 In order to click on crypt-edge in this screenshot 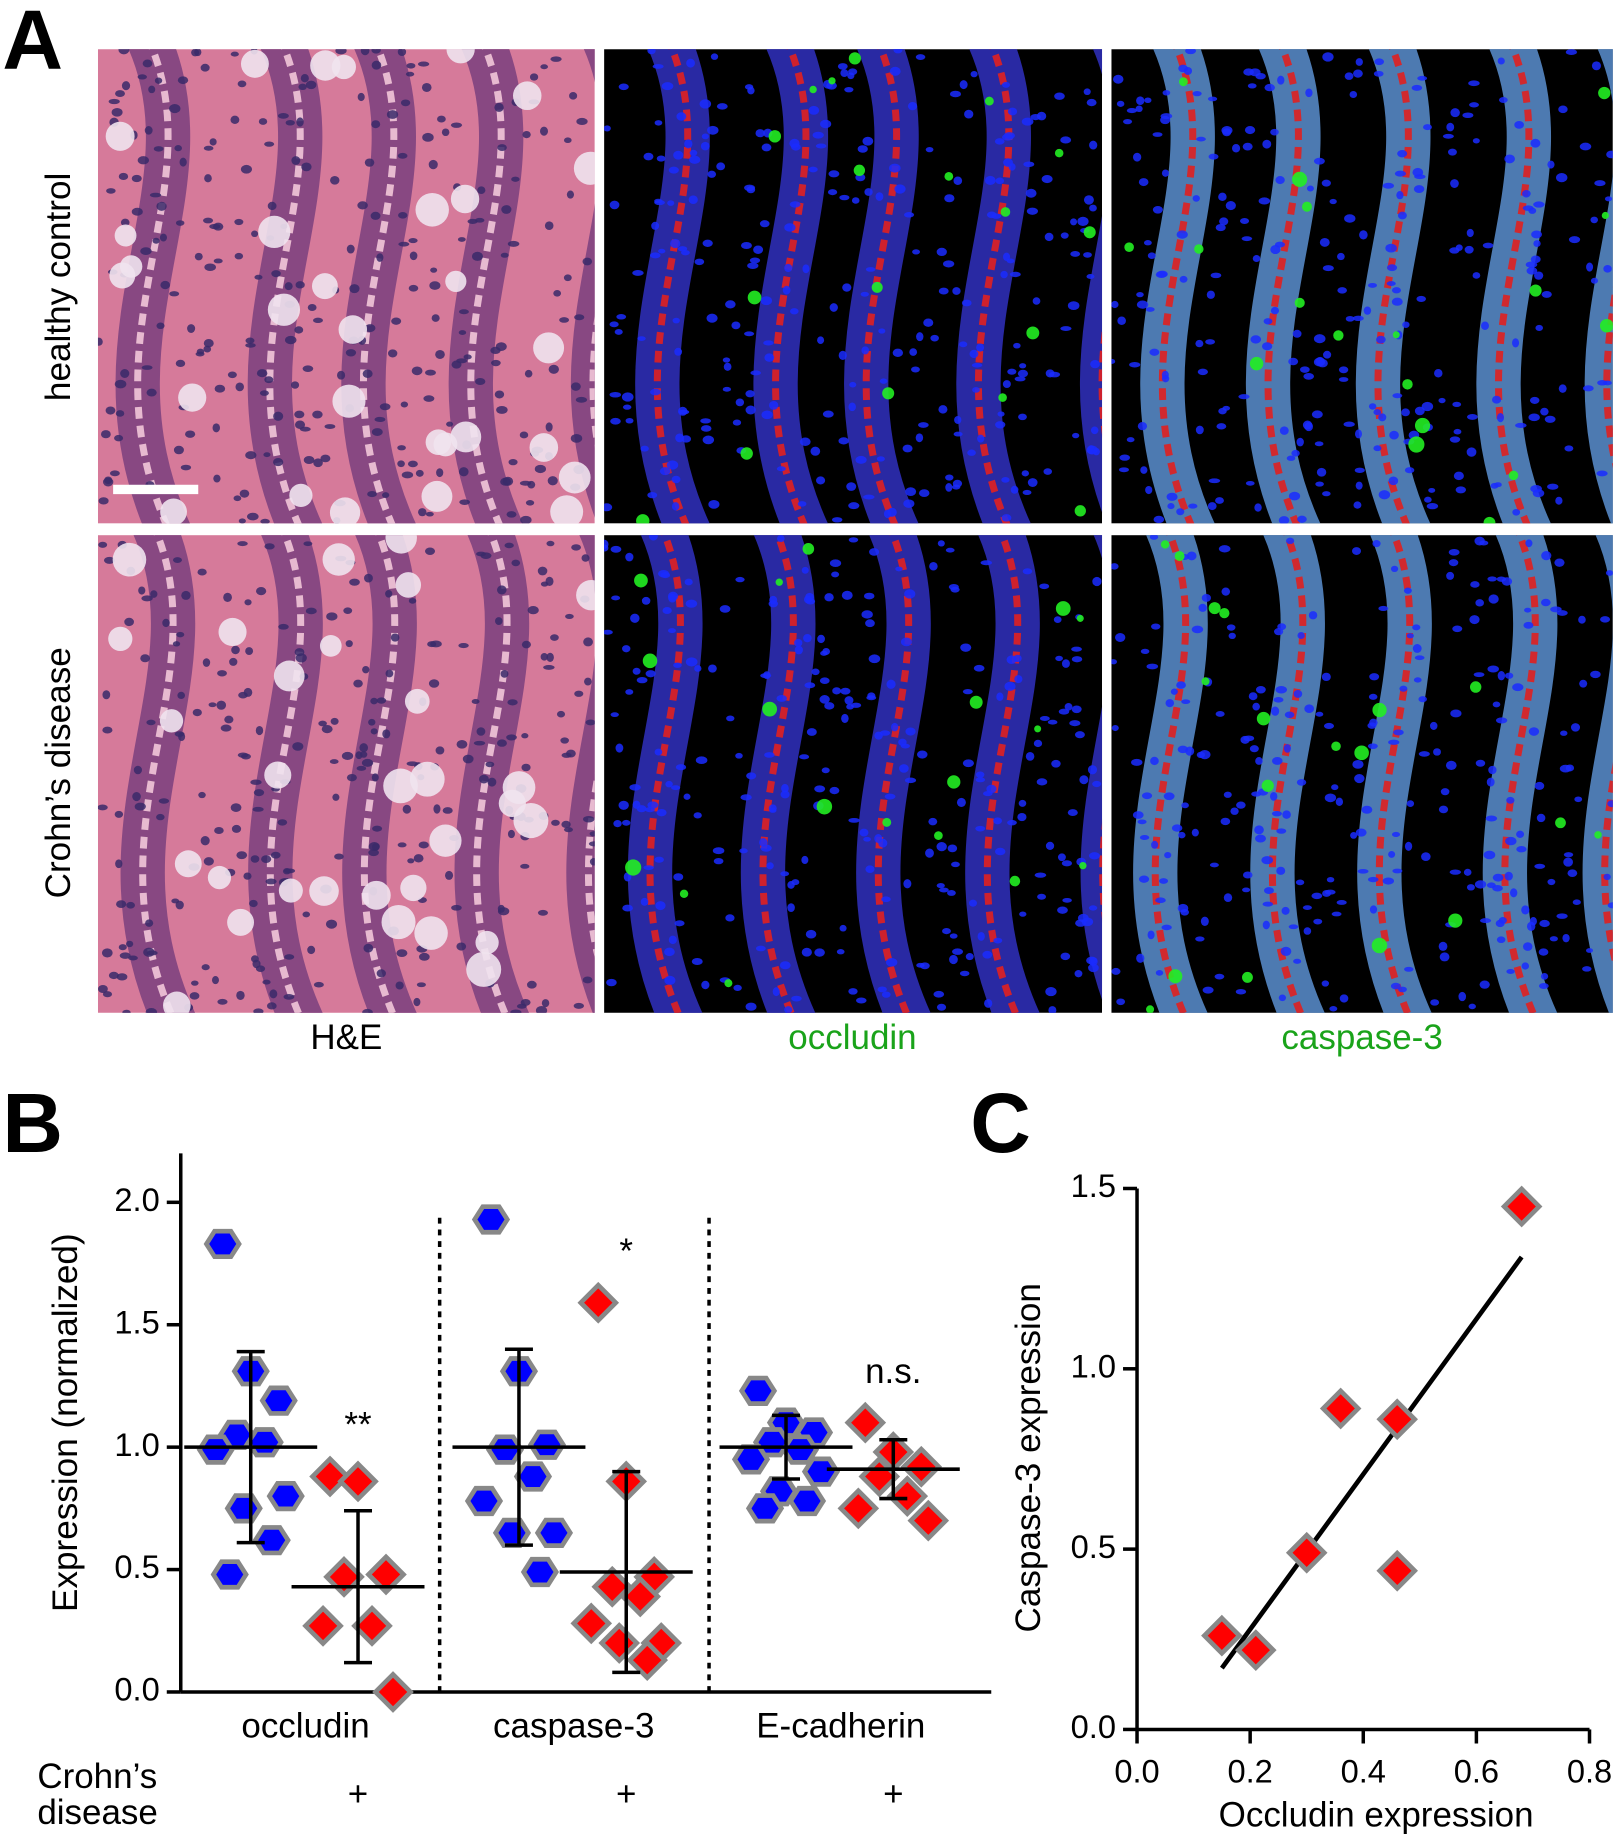, I will do `click(1287, 774)`.